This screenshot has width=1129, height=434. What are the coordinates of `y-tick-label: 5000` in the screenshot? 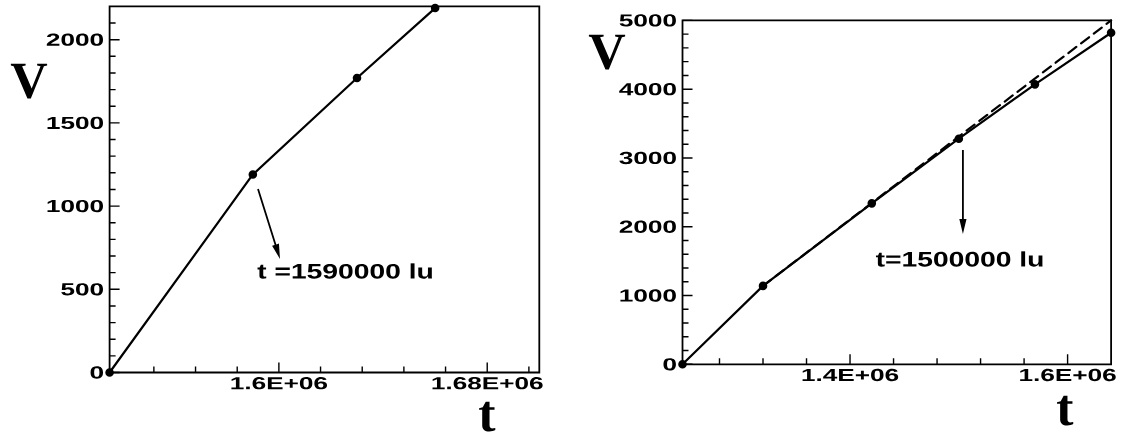 It's located at (647, 20).